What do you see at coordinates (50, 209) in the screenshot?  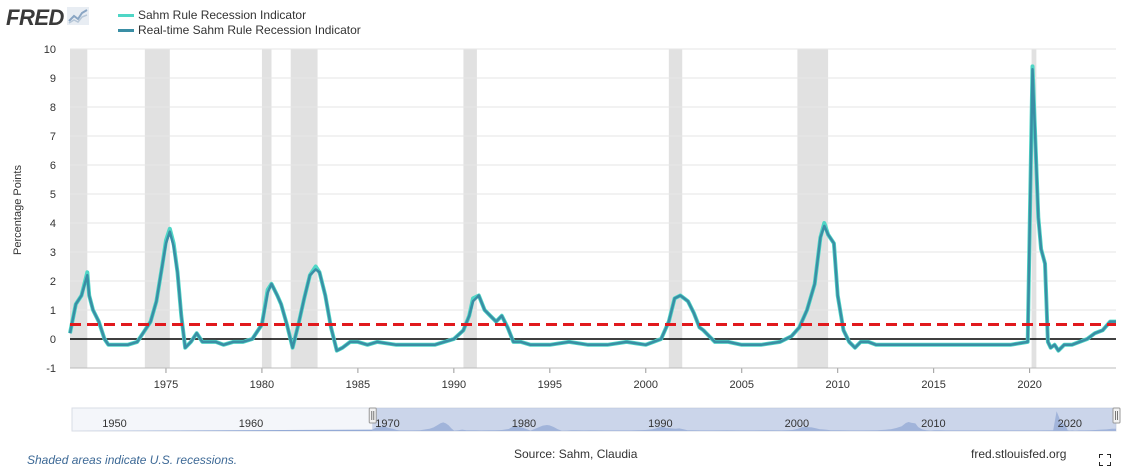 I see `y-axis-ticks: -1 0 1 2 3 4 5 6 7 8 9 10` at bounding box center [50, 209].